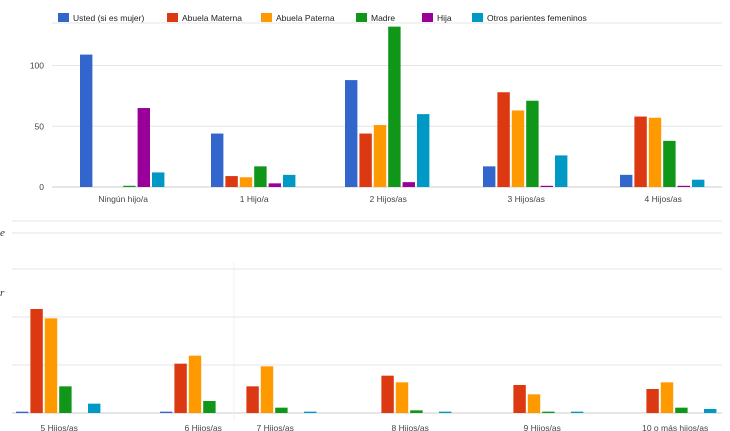 Image resolution: width=730 pixels, height=431 pixels. I want to click on category-label-ningun-hijo-a: Ningún hijo/a, so click(123, 199).